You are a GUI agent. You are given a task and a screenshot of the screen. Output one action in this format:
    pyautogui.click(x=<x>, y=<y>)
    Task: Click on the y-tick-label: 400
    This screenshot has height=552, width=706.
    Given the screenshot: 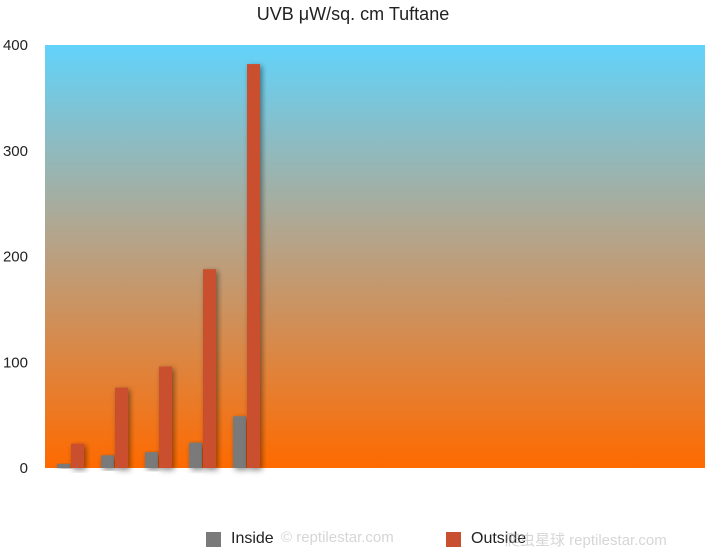 What is the action you would take?
    pyautogui.click(x=15, y=45)
    